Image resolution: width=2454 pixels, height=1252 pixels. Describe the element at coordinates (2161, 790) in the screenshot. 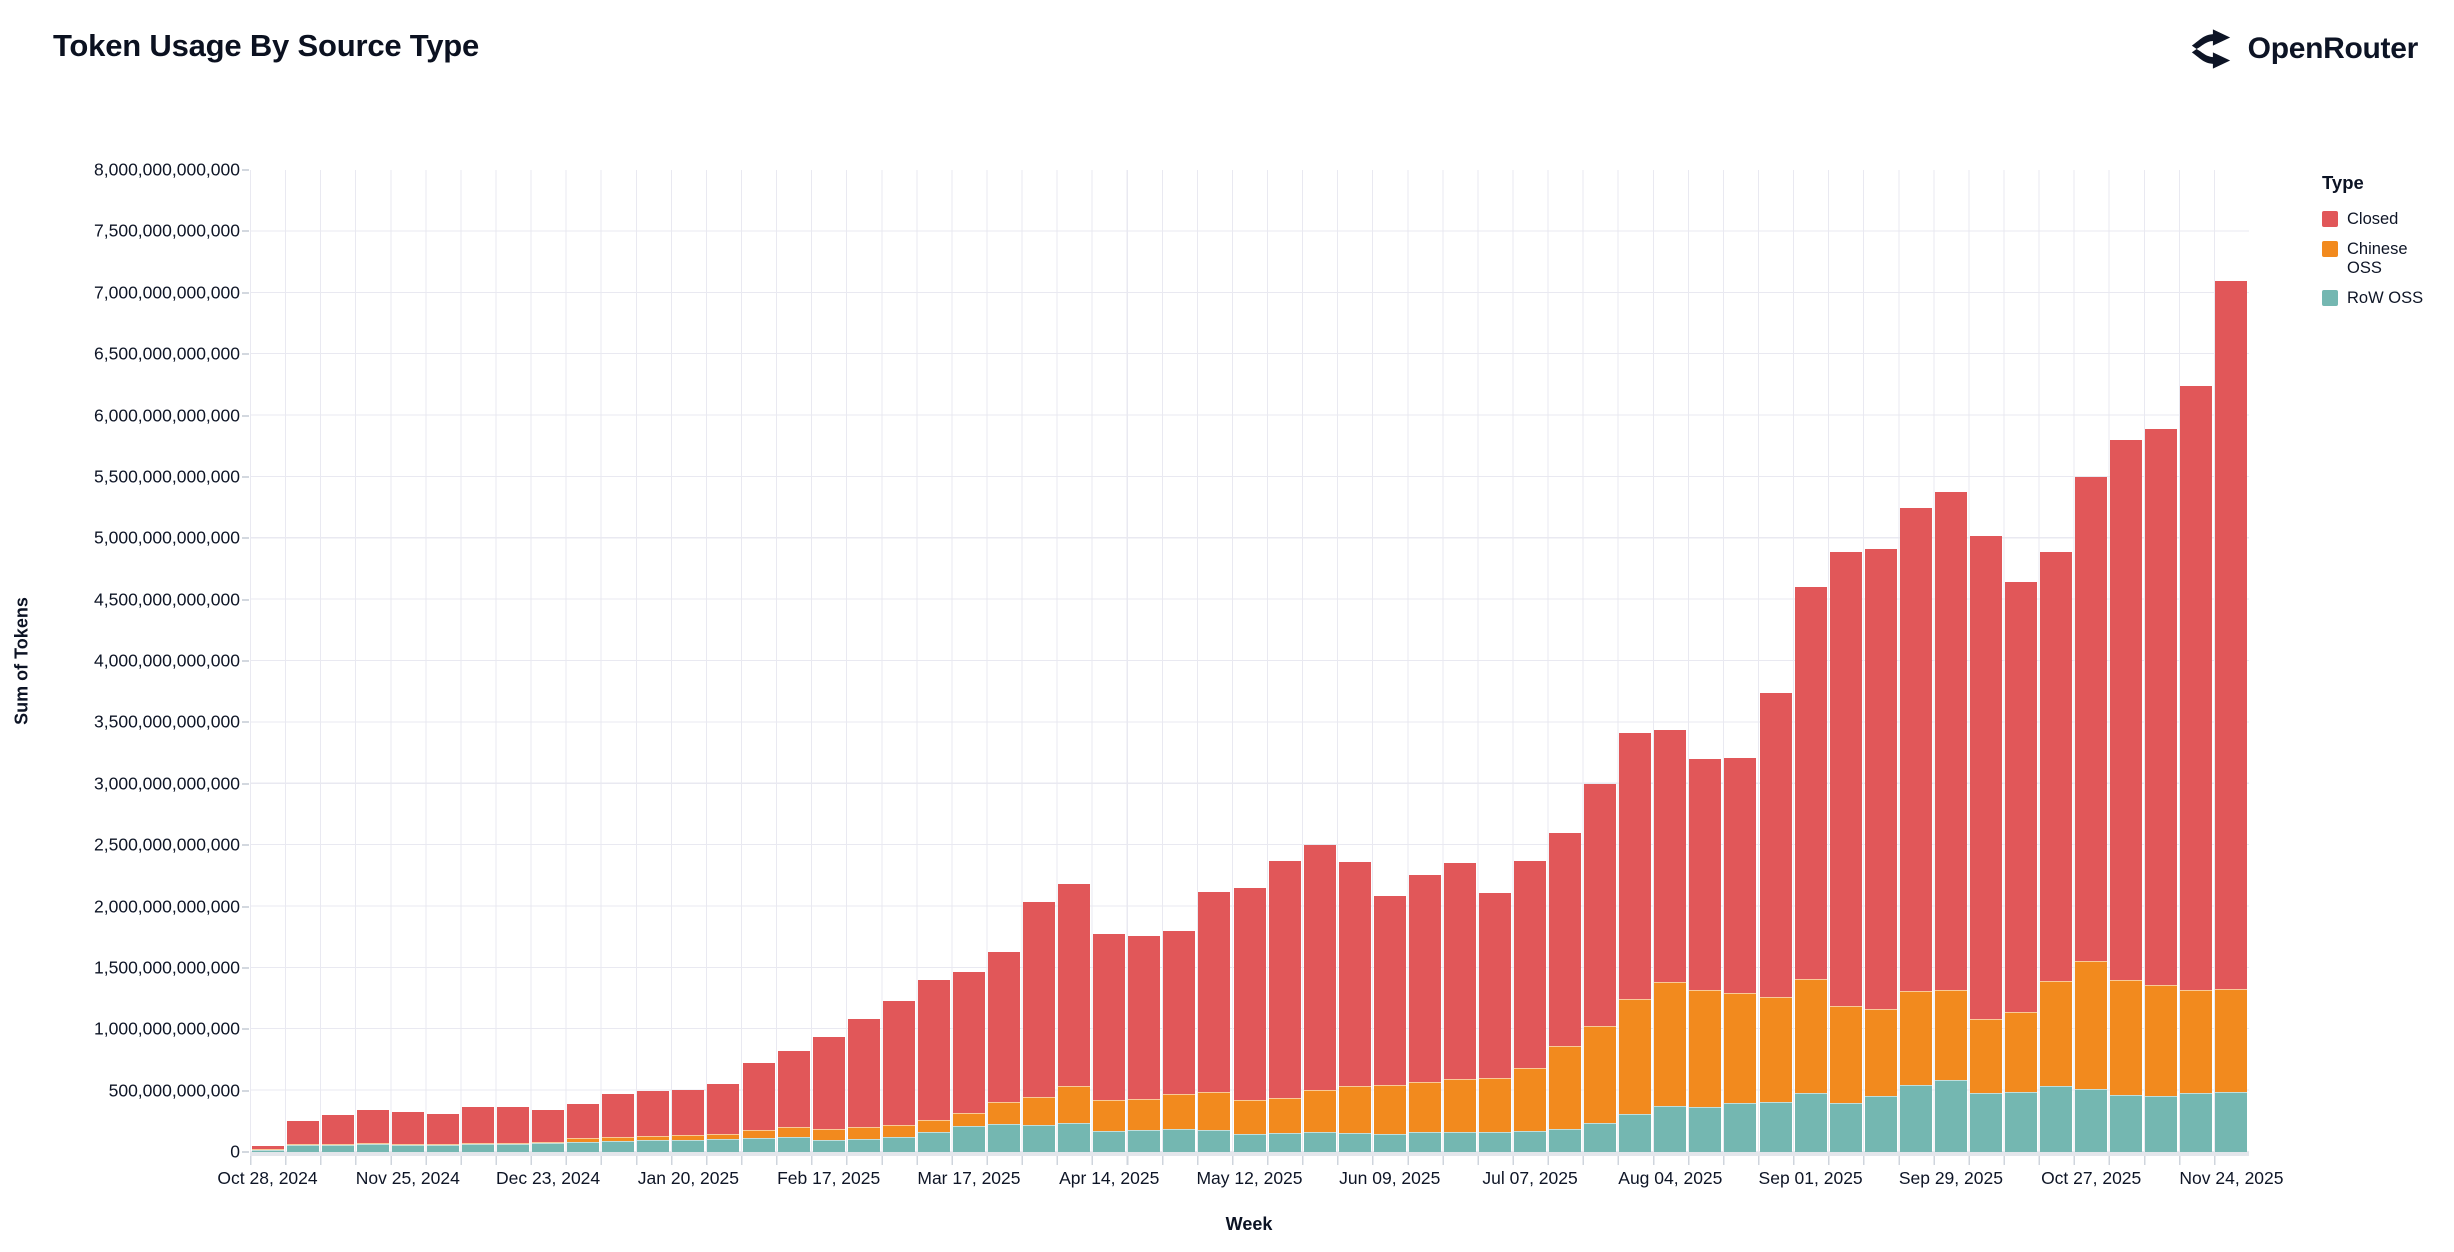

I see `bar-nov-10-2025` at that location.